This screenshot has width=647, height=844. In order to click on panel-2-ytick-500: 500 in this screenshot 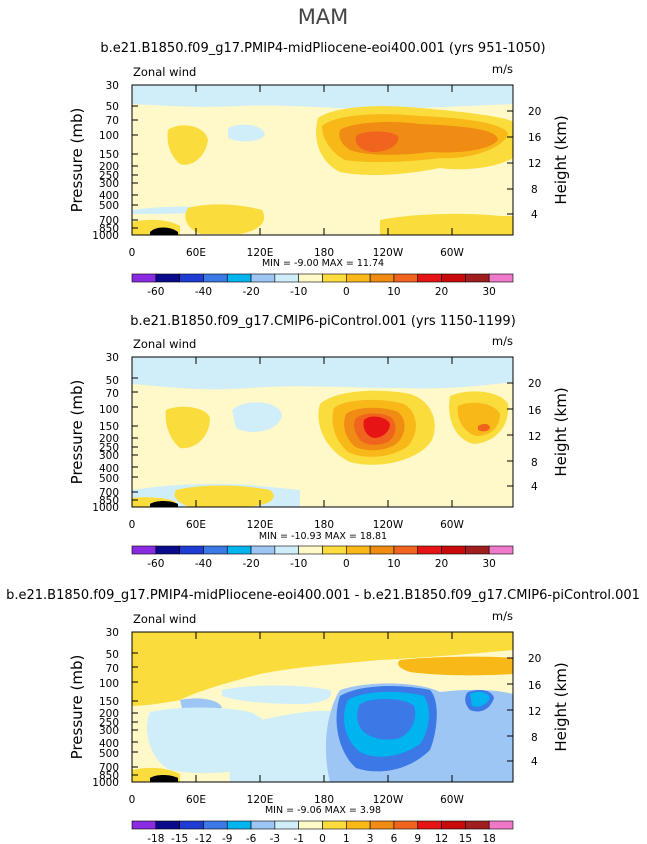, I will do `click(109, 479)`.